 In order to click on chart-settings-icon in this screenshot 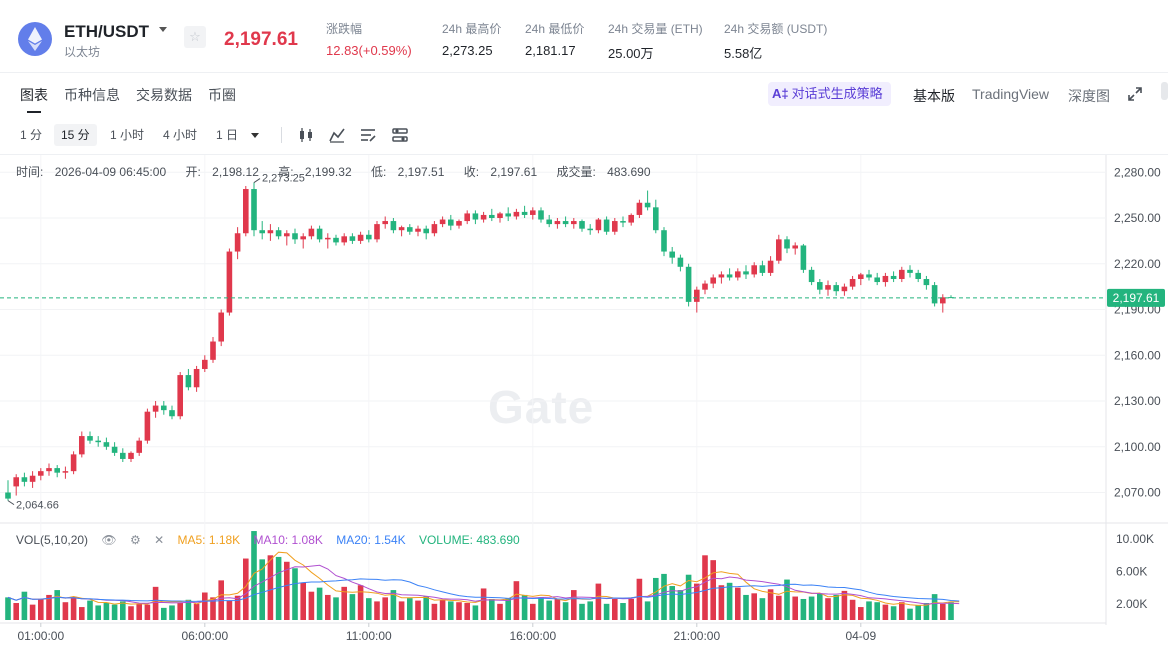, I will do `click(400, 135)`.